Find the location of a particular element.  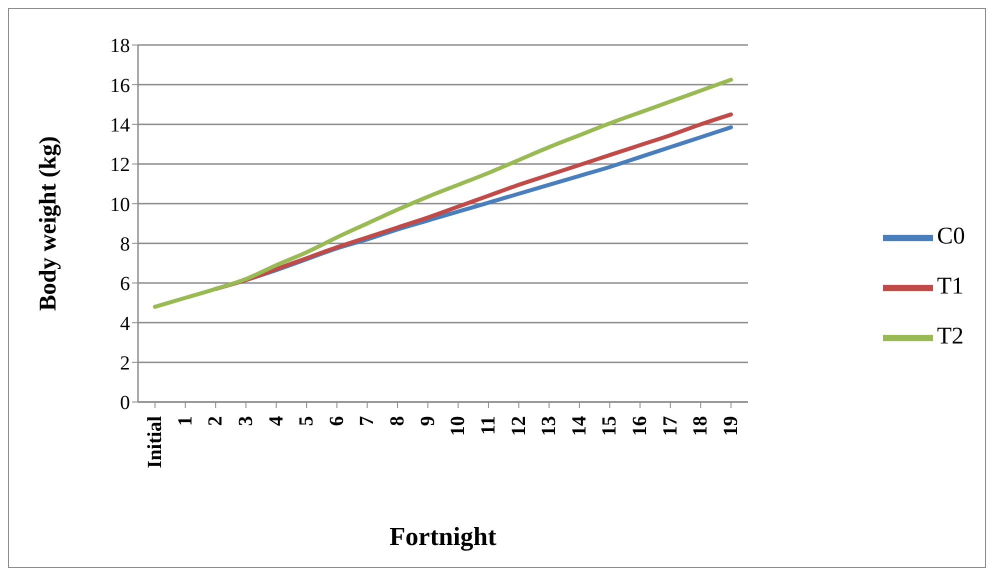

y-axis-title: Body weight (kg) is located at coordinates (49, 223).